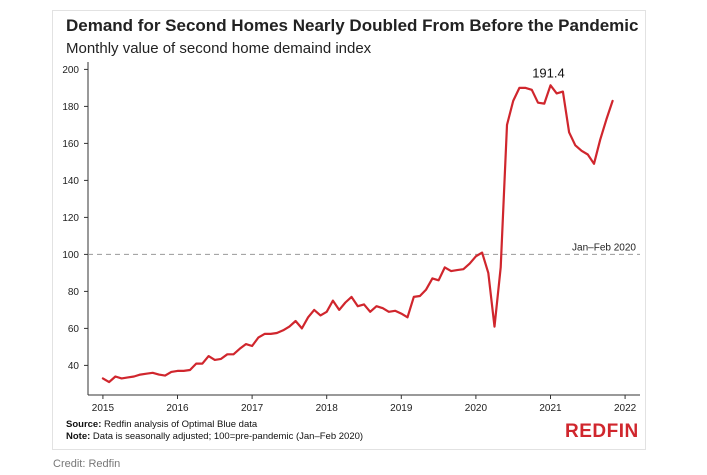 Image resolution: width=707 pixels, height=475 pixels. I want to click on x-tick-label: 2018, so click(327, 408).